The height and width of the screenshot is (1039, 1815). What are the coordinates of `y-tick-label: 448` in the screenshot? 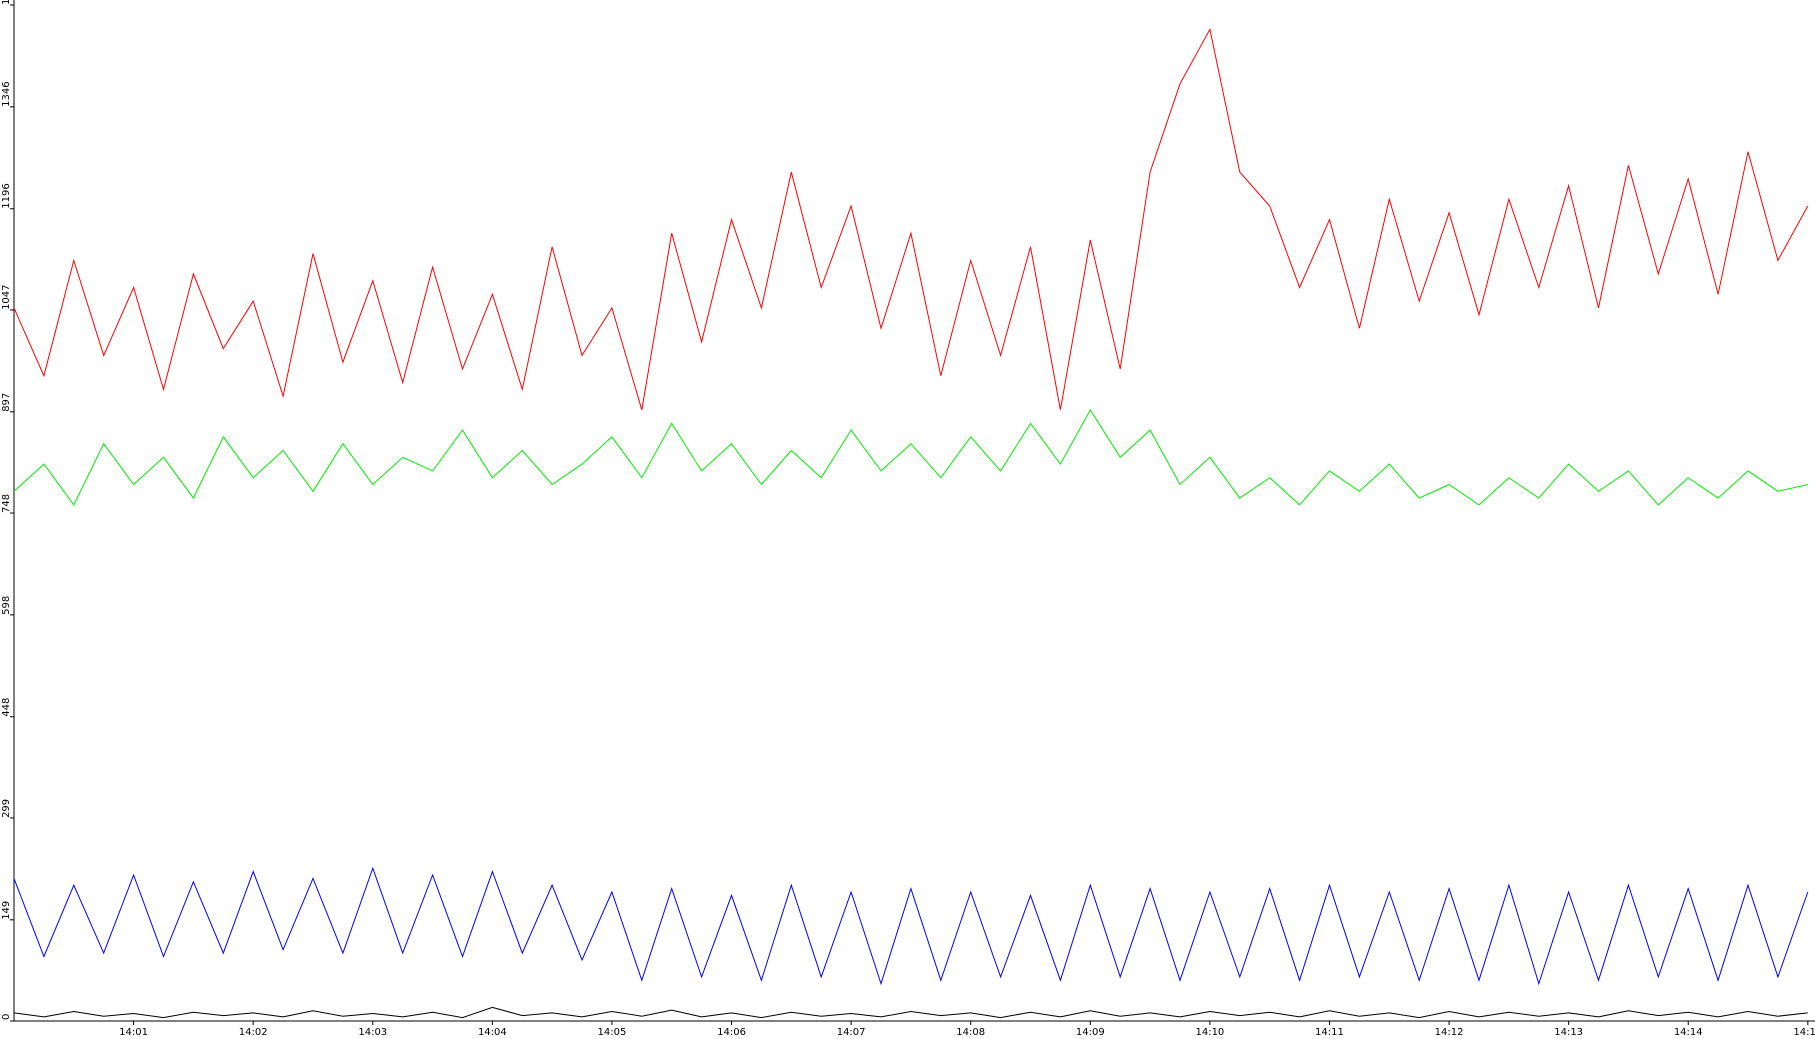 It's located at (6, 707).